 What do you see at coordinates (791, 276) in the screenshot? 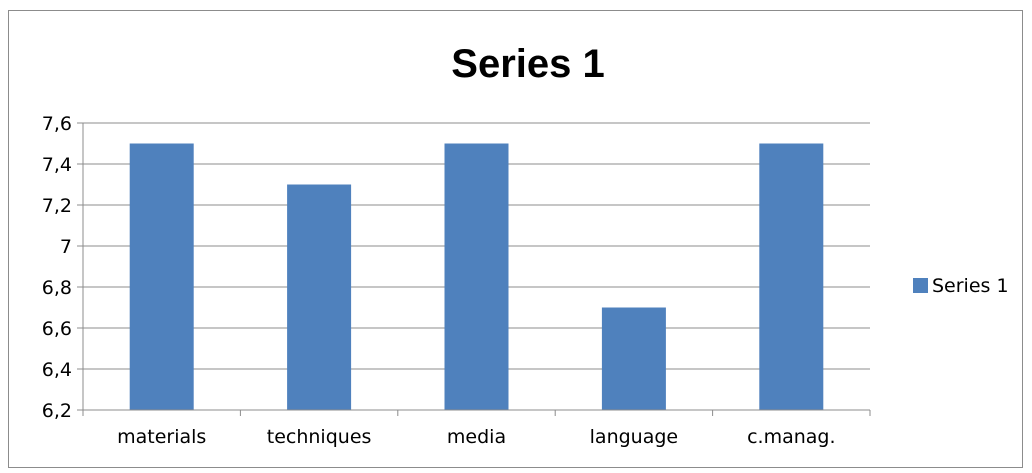
I see `bar-c-manag-` at bounding box center [791, 276].